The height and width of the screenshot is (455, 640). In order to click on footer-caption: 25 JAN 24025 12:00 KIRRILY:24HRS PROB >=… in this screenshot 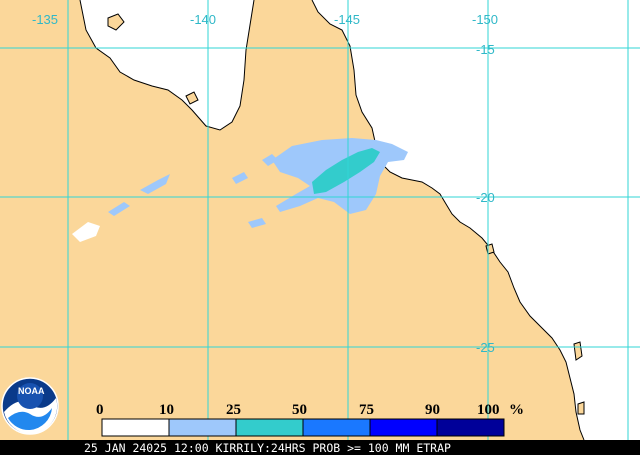, I will do `click(267, 448)`.